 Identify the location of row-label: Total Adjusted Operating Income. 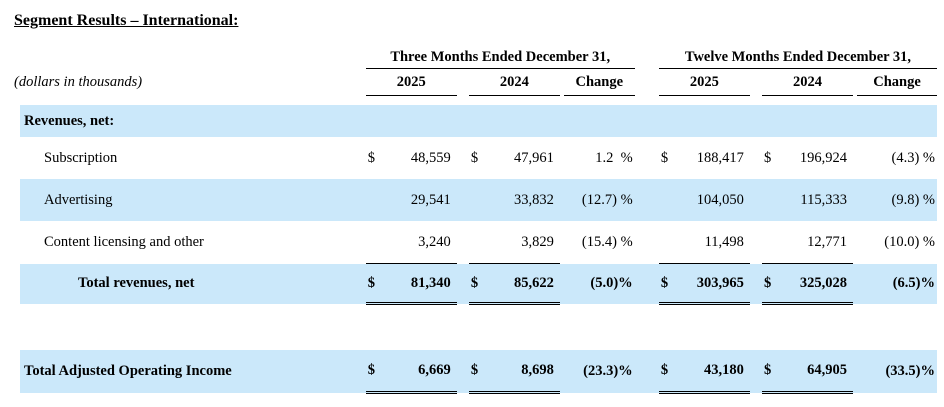
(128, 370).